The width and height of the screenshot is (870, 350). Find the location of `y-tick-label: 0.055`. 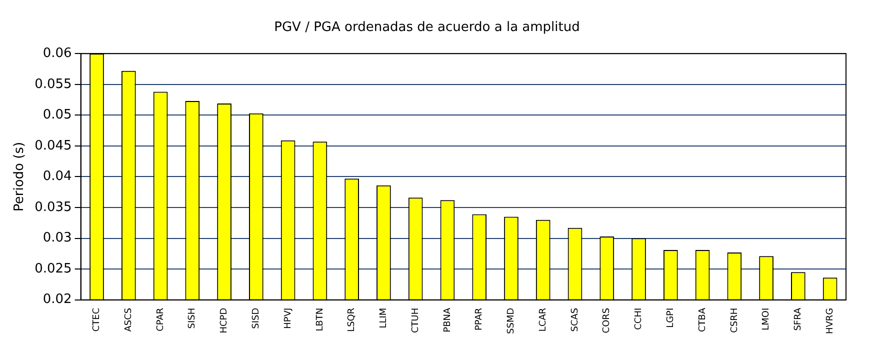

y-tick-label: 0.055 is located at coordinates (53, 84).